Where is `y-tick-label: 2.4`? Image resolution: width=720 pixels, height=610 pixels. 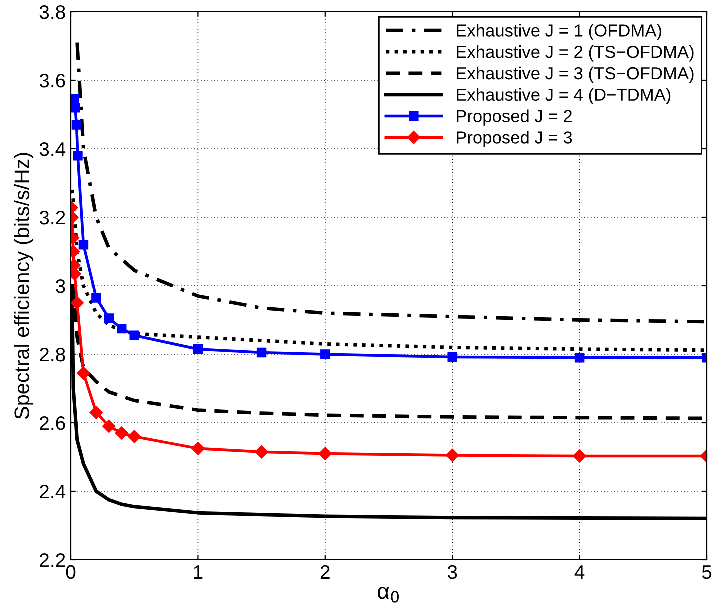
y-tick-label: 2.4 is located at coordinates (53, 491).